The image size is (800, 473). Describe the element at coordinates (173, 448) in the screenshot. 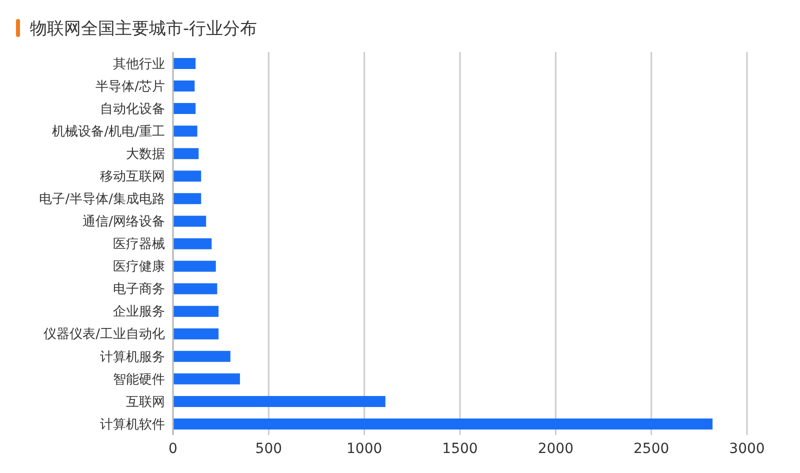

I see `x-tick-label: 0` at that location.